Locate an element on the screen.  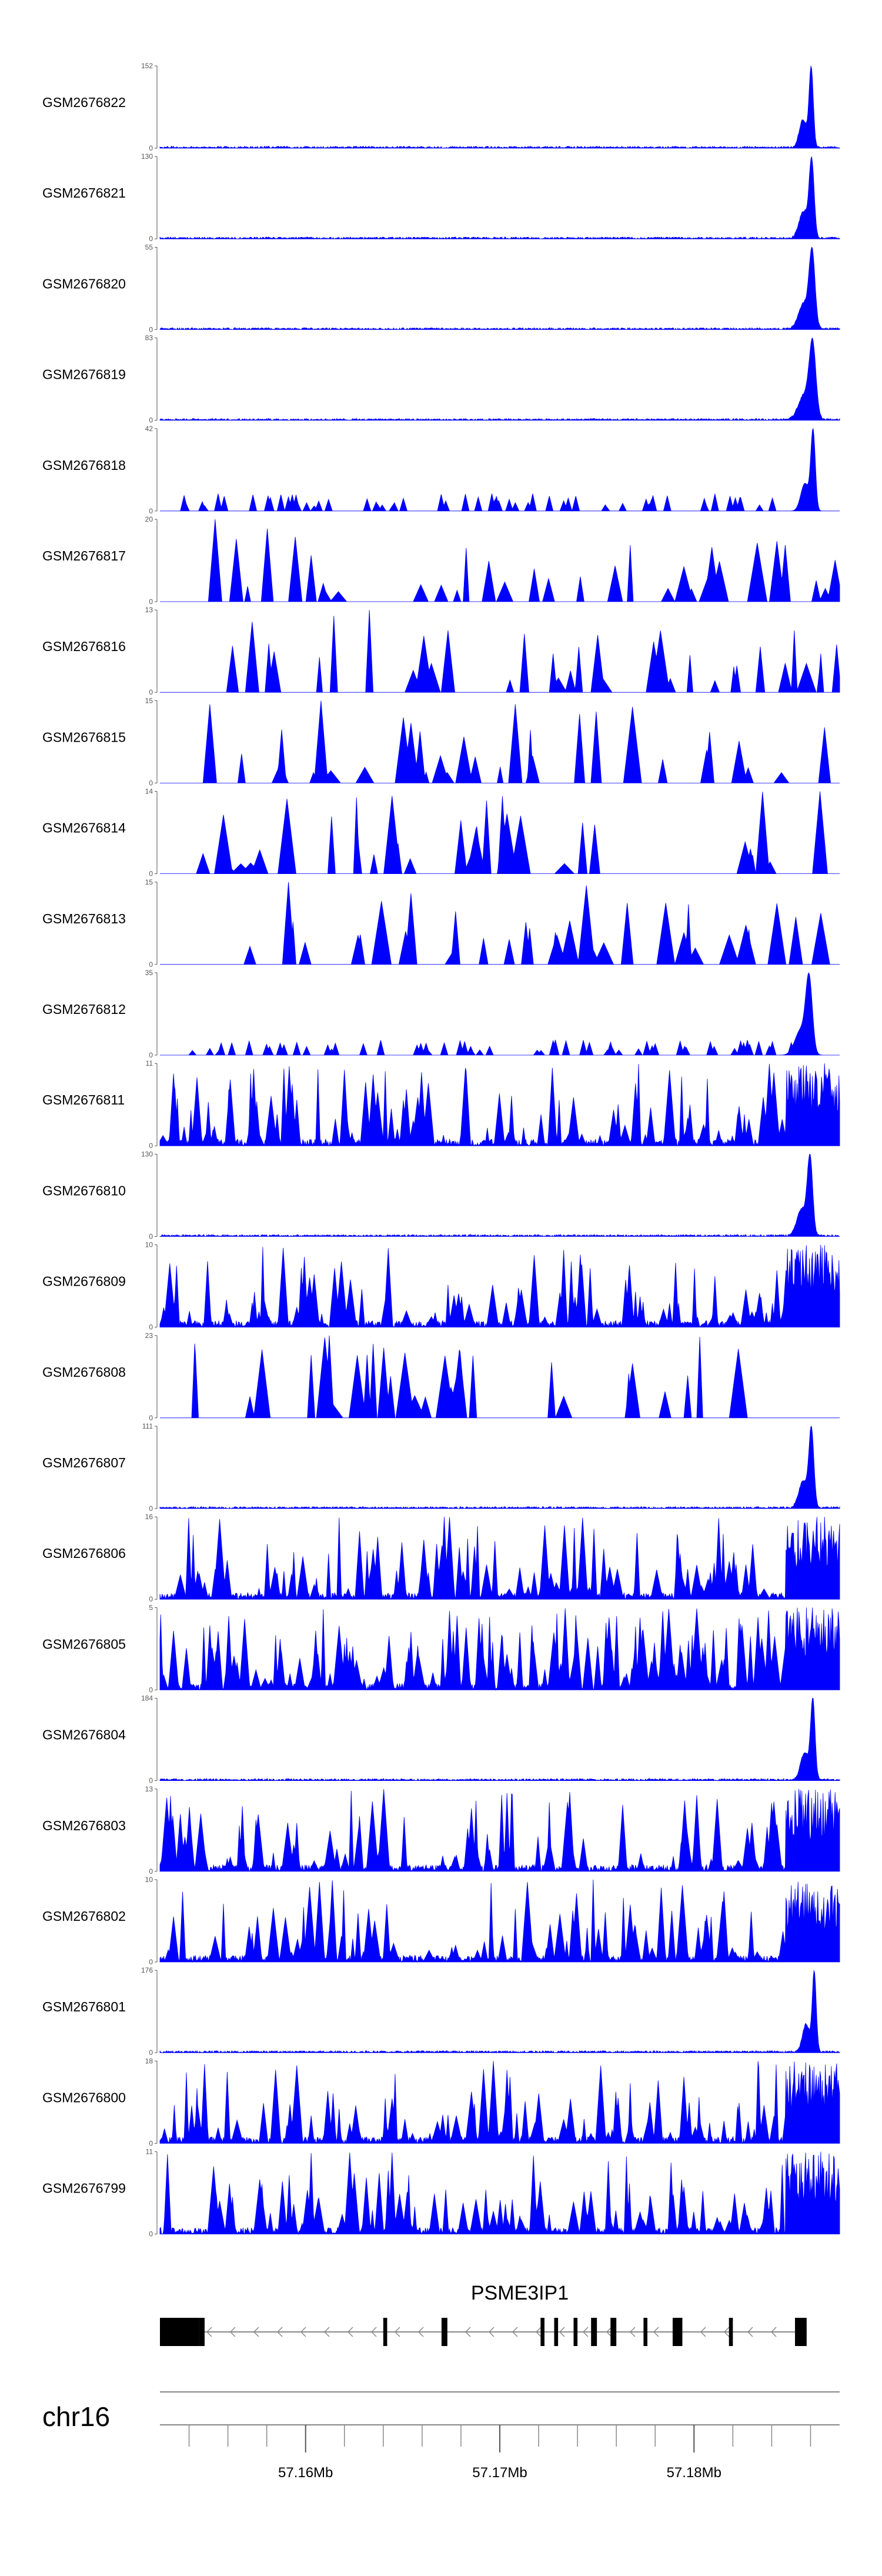
coverage-area-GSM2676820 is located at coordinates (499, 288).